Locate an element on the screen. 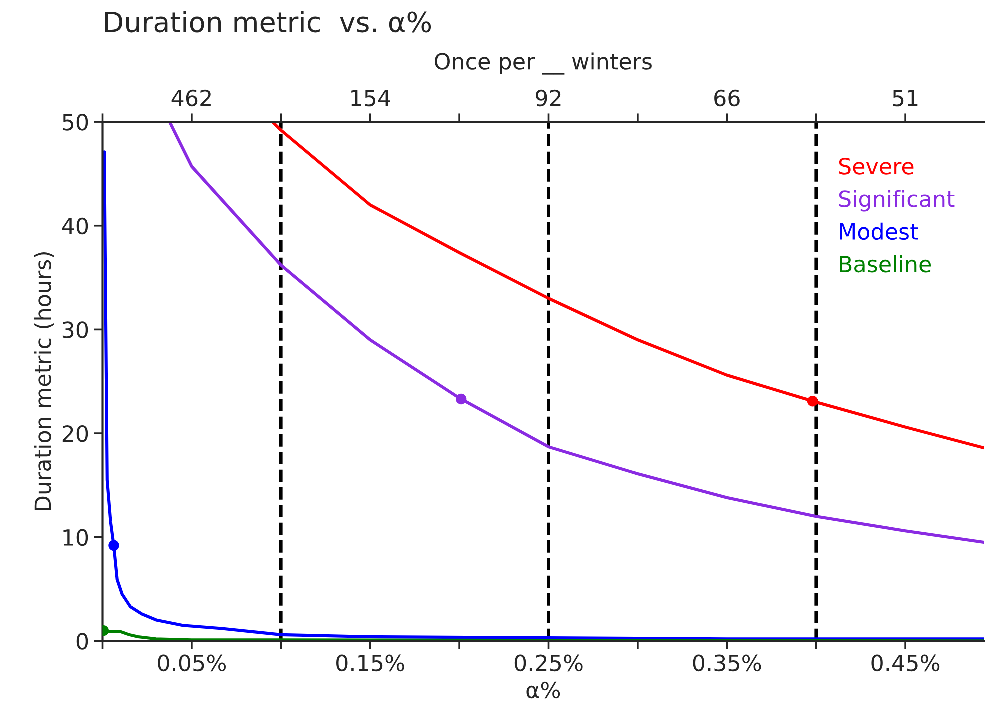 The image size is (988, 718). x-tick-label: 0.25% is located at coordinates (548, 663).